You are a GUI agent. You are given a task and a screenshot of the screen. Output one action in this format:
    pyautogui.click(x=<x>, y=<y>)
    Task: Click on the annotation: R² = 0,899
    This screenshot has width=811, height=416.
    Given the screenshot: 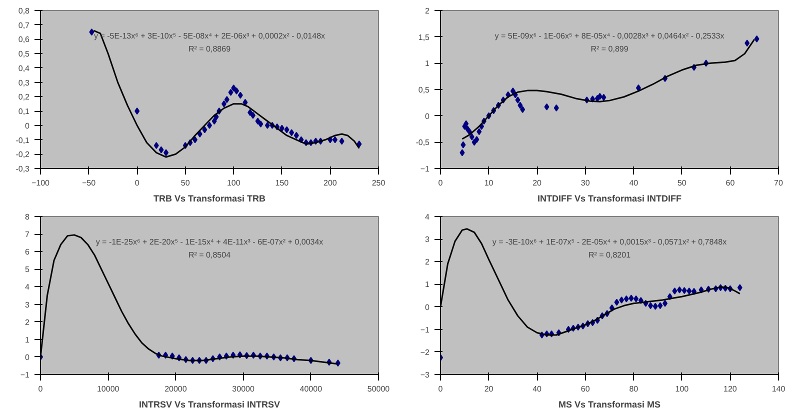 What is the action you would take?
    pyautogui.click(x=609, y=49)
    